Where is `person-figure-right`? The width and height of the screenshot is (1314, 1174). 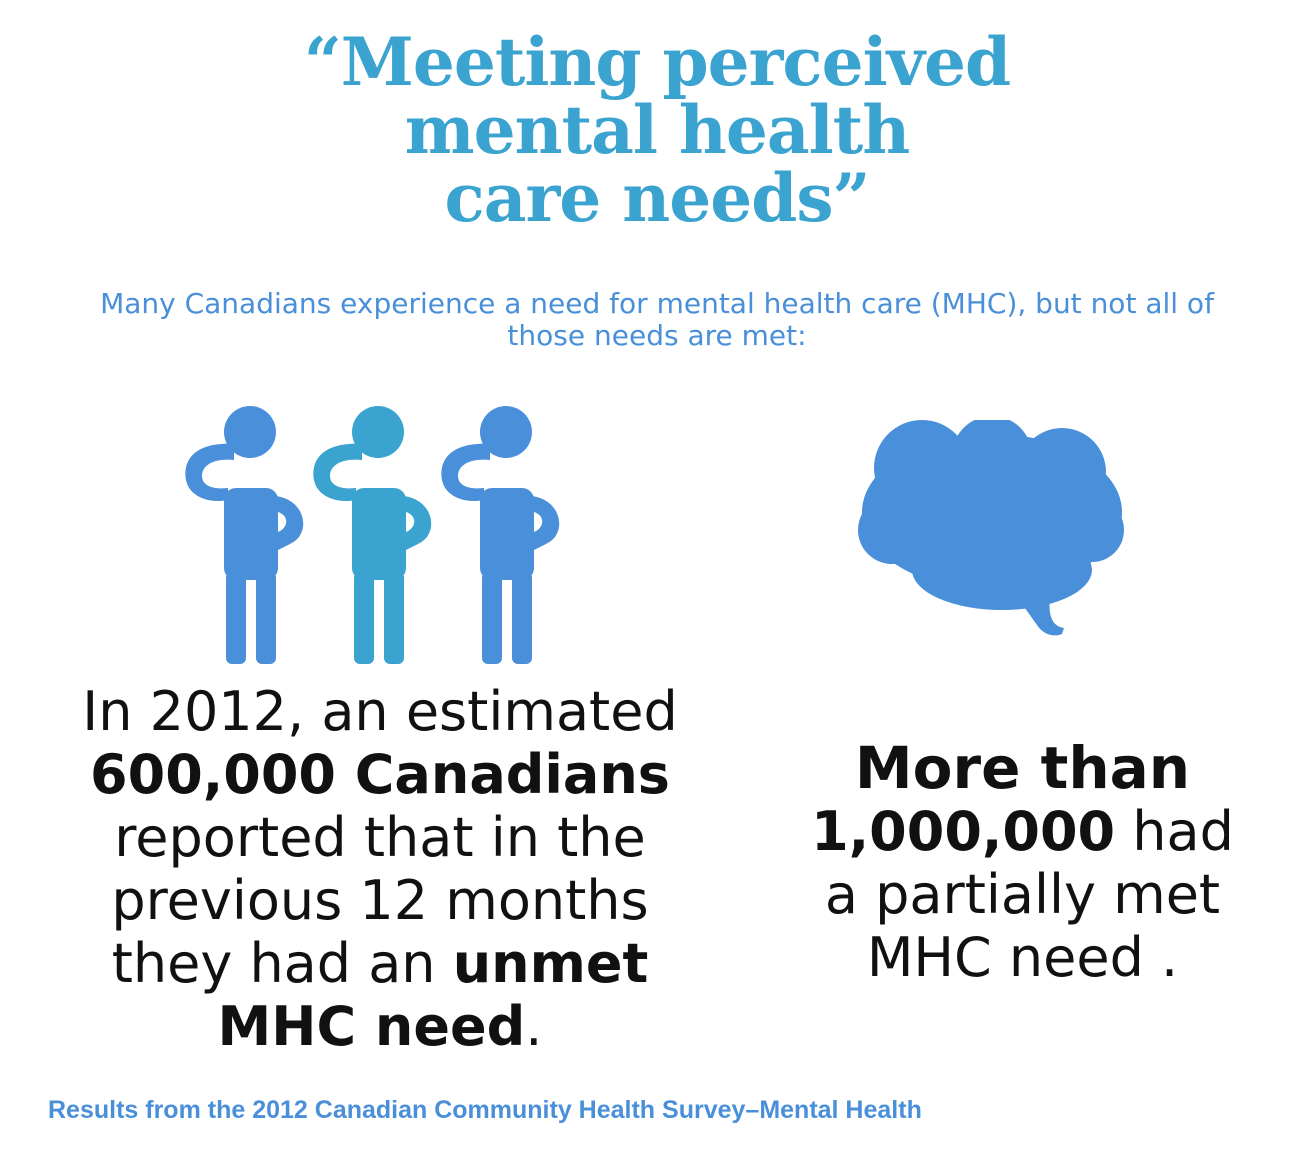
person-figure-right is located at coordinates (500, 535).